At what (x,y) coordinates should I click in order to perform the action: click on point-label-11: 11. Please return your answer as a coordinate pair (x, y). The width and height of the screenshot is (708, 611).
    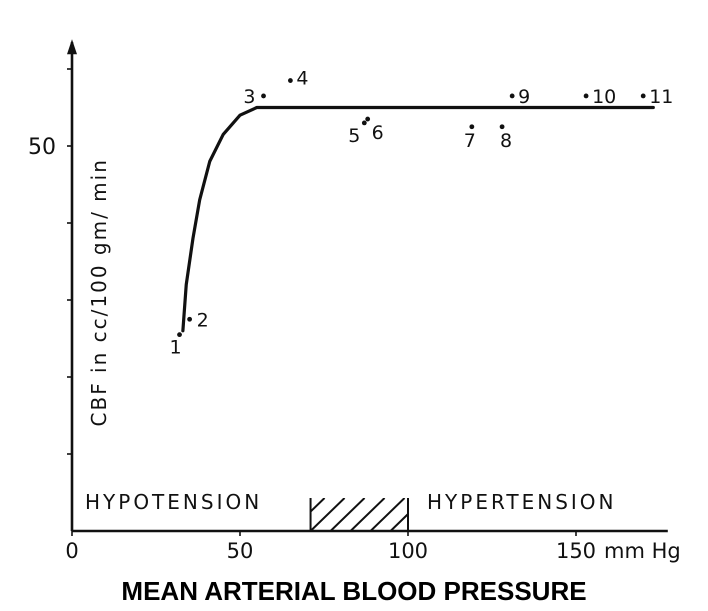
    Looking at the image, I should click on (661, 97).